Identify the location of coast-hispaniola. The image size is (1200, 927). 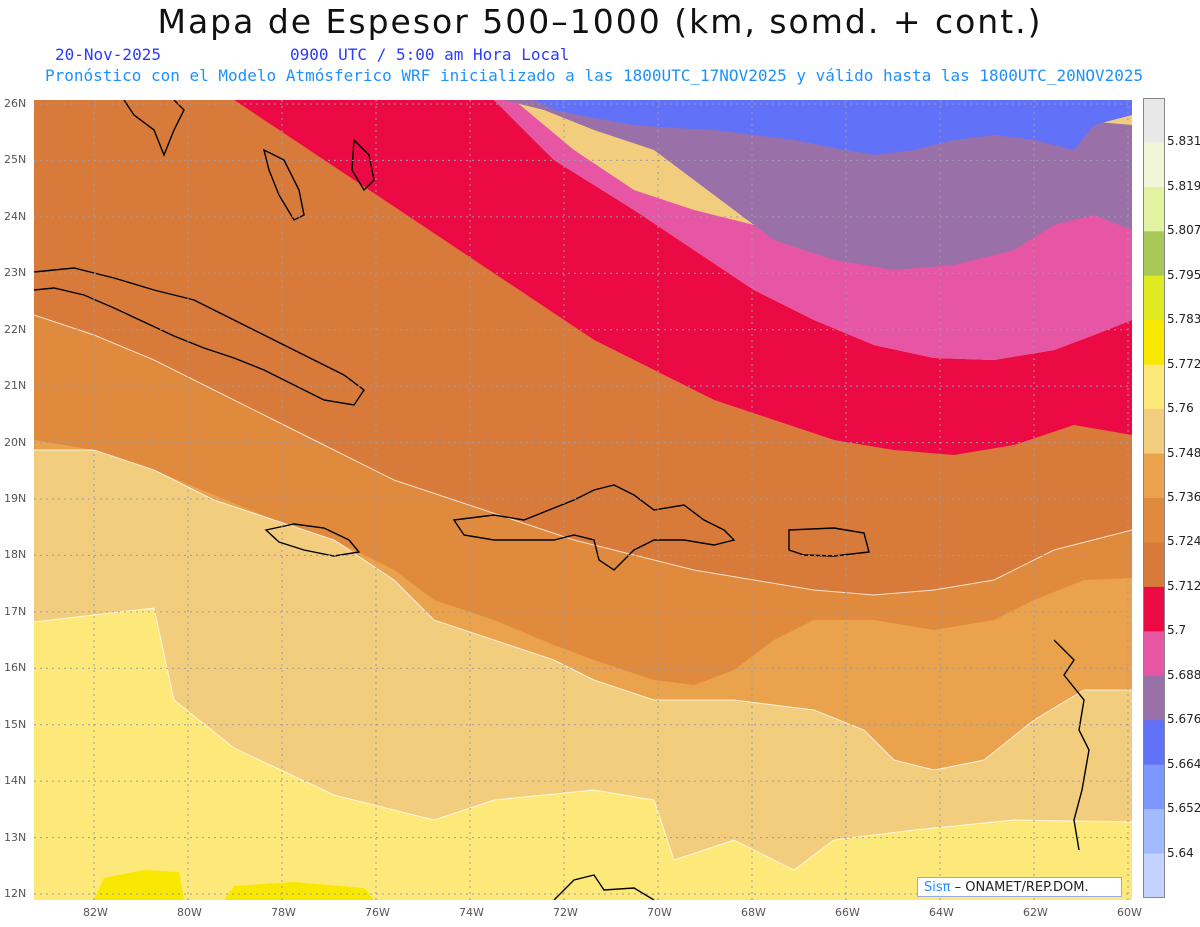
(594, 527).